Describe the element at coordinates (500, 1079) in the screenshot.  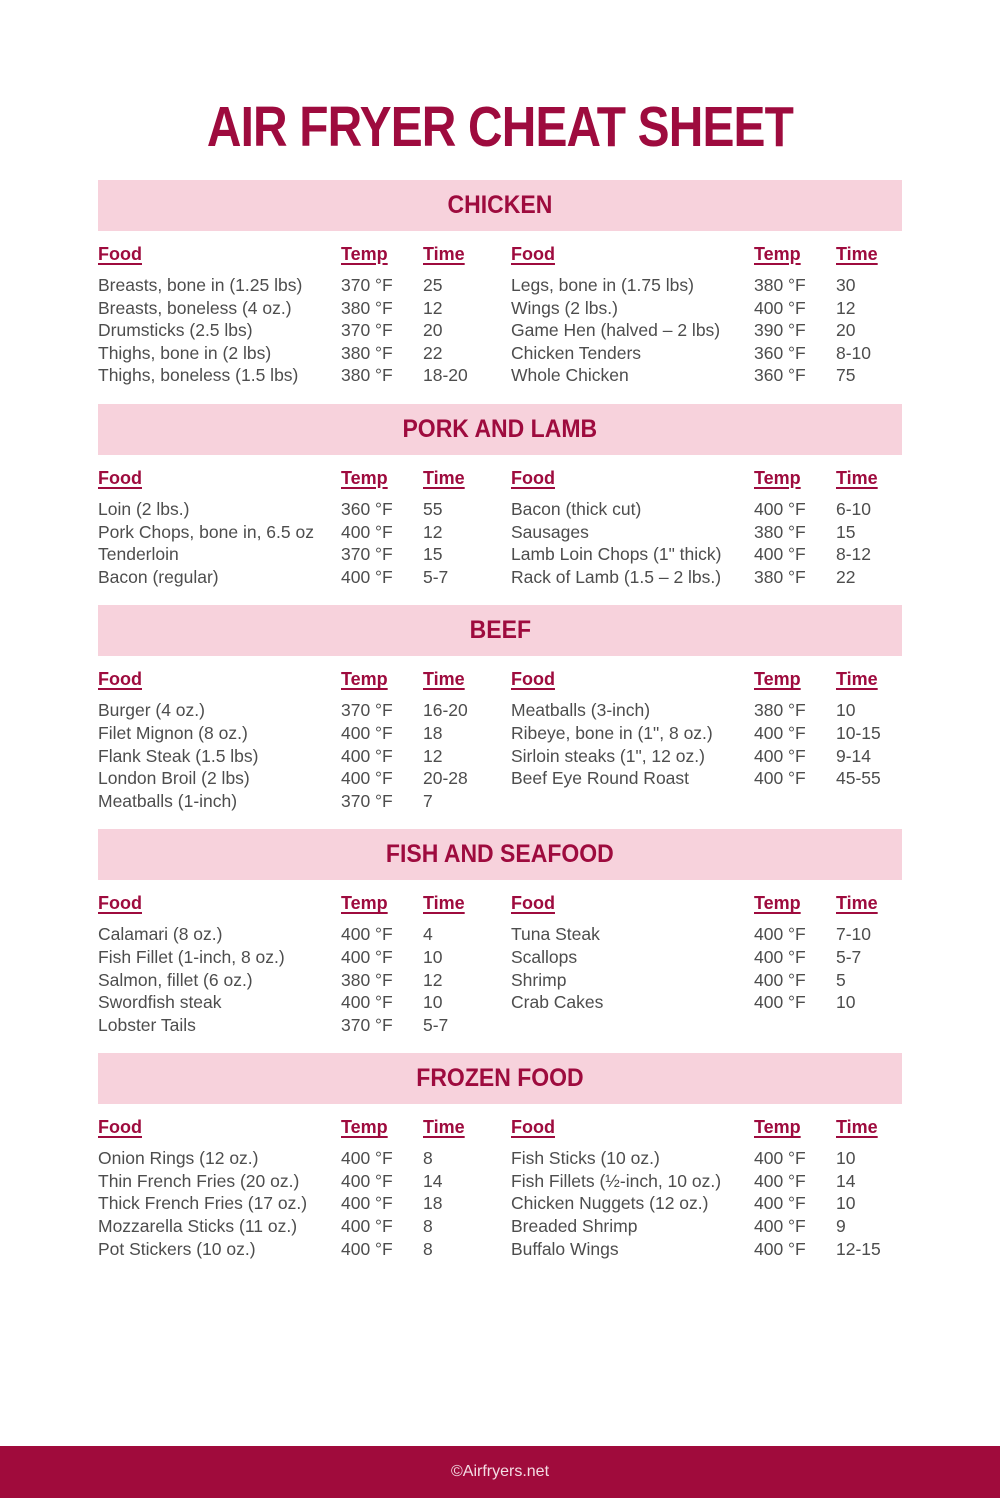
I see `section-header: FROZEN FOOD` at that location.